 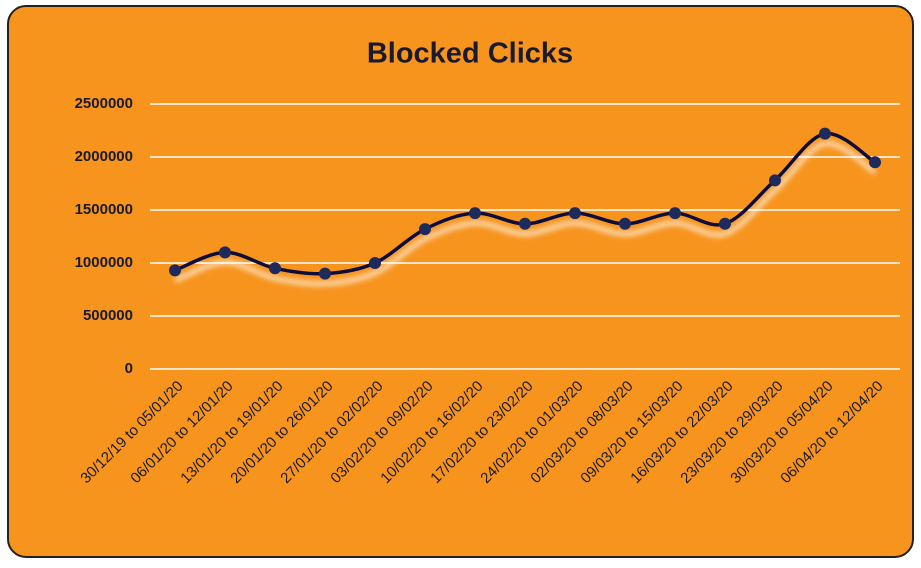 I want to click on y-tick-label: 0, so click(x=129, y=368).